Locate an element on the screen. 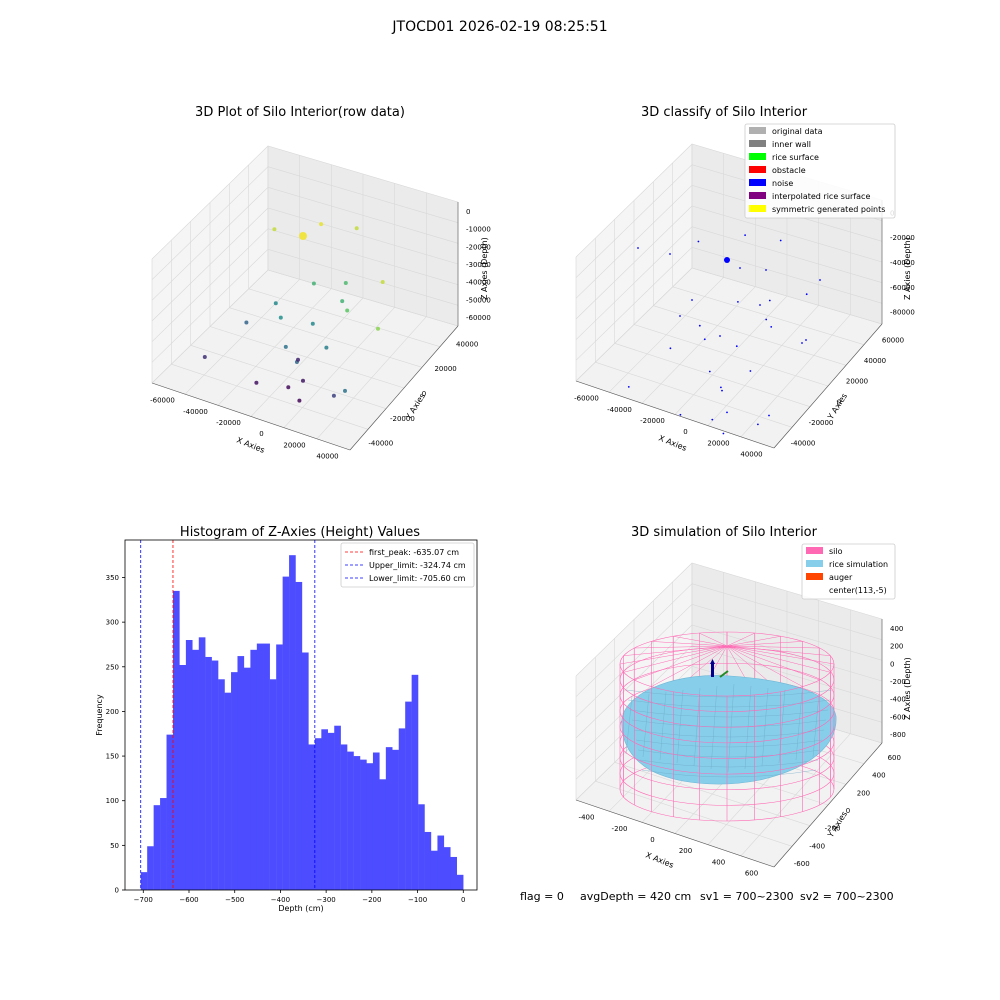 The width and height of the screenshot is (1000, 1000). legend-label: obstacle is located at coordinates (789, 170).